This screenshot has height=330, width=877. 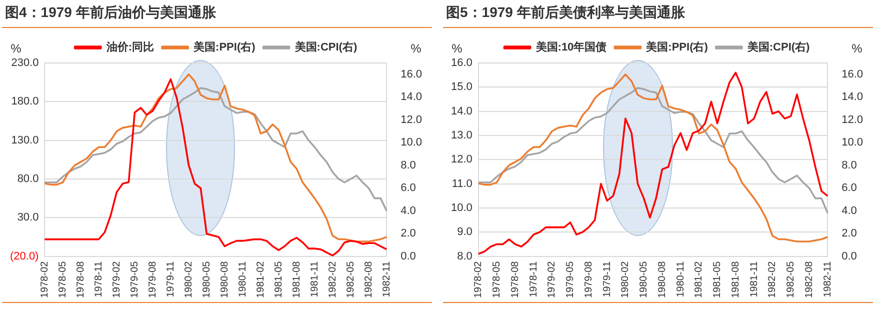 I want to click on y-tick-label: (20.0), so click(x=24, y=256).